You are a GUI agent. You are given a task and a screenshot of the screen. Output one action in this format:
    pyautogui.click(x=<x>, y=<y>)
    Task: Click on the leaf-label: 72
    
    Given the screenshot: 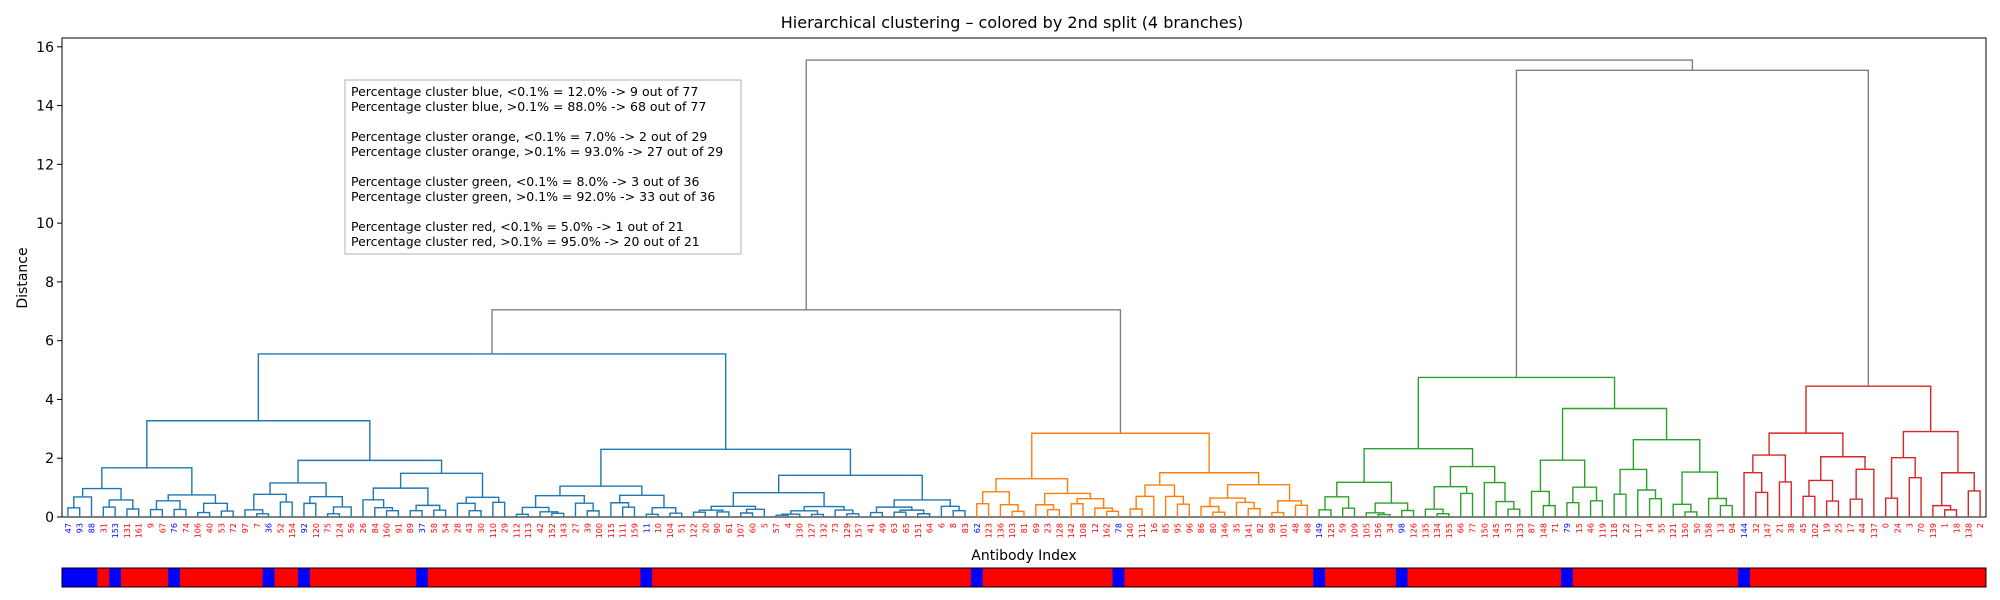 What is the action you would take?
    pyautogui.click(x=233, y=528)
    